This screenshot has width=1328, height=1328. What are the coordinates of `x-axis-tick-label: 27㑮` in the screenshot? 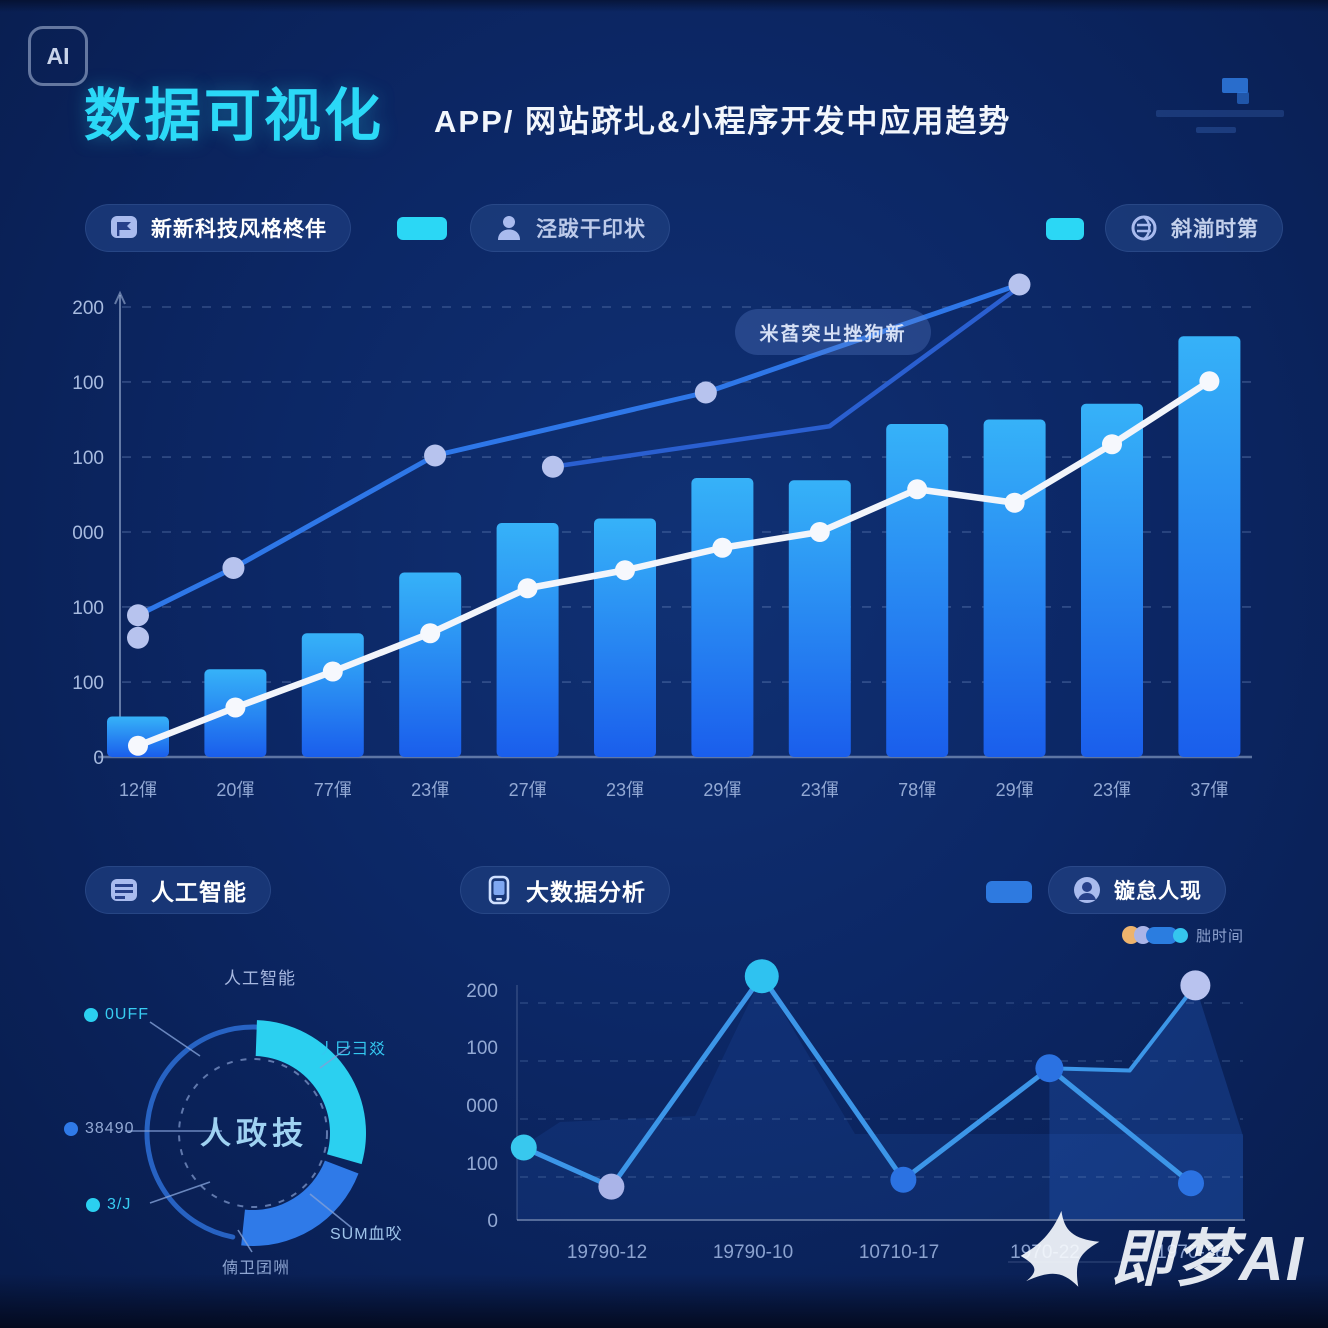 It's located at (528, 790).